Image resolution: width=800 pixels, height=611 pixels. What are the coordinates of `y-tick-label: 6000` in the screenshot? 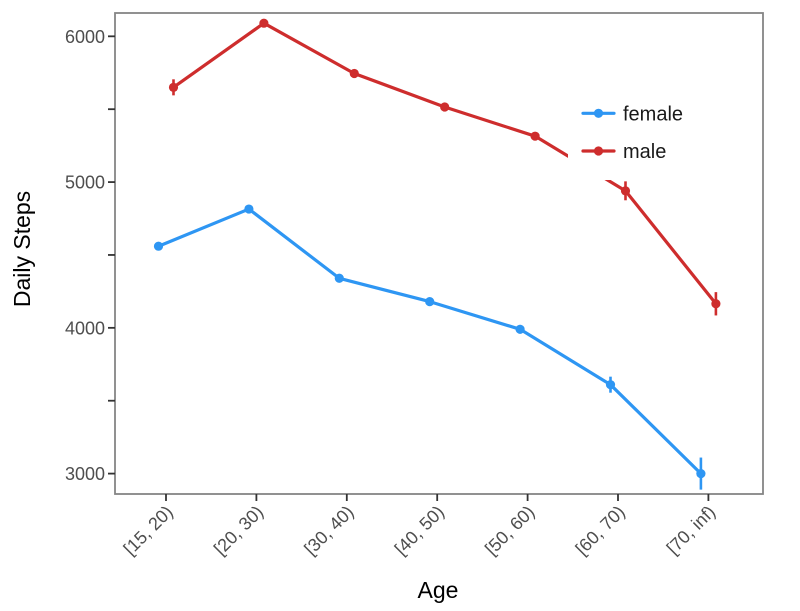 It's located at (85, 37).